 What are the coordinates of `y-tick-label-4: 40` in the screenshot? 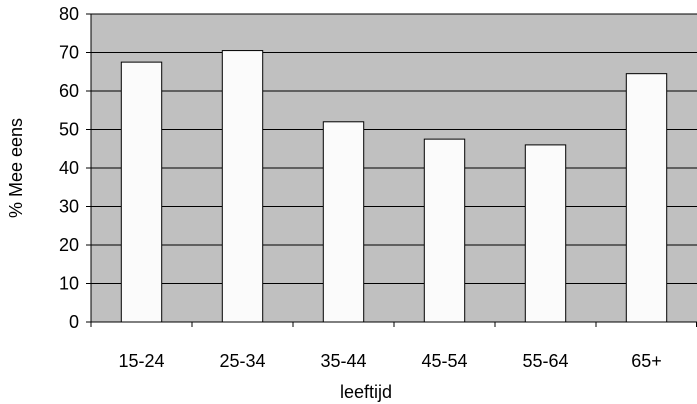 It's located at (69, 168).